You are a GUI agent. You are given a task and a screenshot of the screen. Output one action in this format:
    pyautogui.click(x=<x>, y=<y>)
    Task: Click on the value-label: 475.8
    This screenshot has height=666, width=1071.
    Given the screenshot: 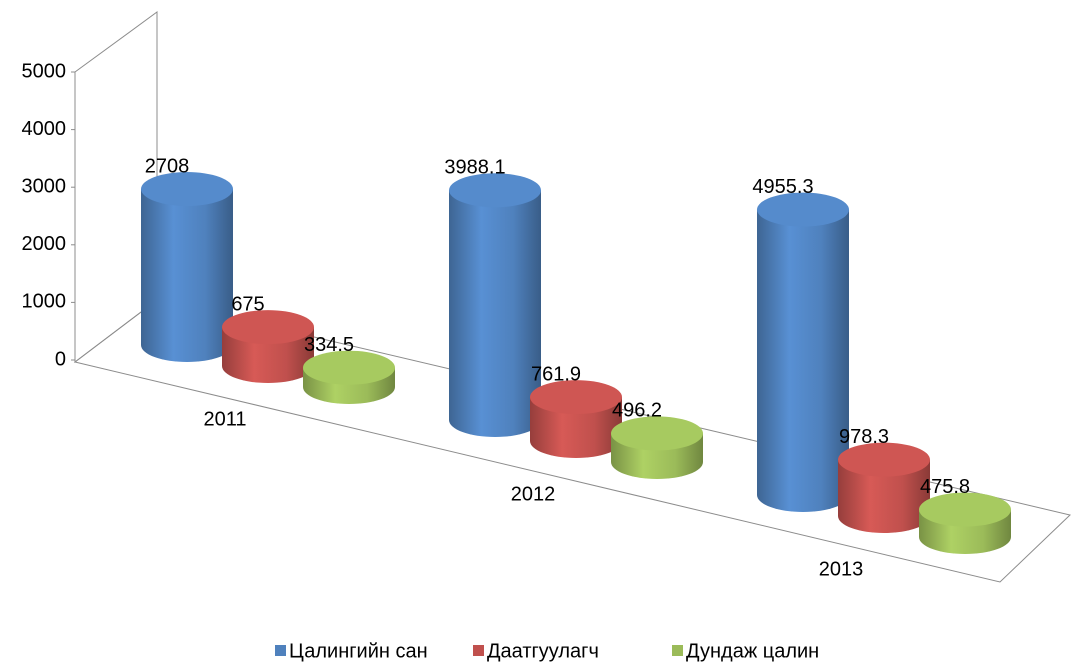 What is the action you would take?
    pyautogui.click(x=945, y=487)
    